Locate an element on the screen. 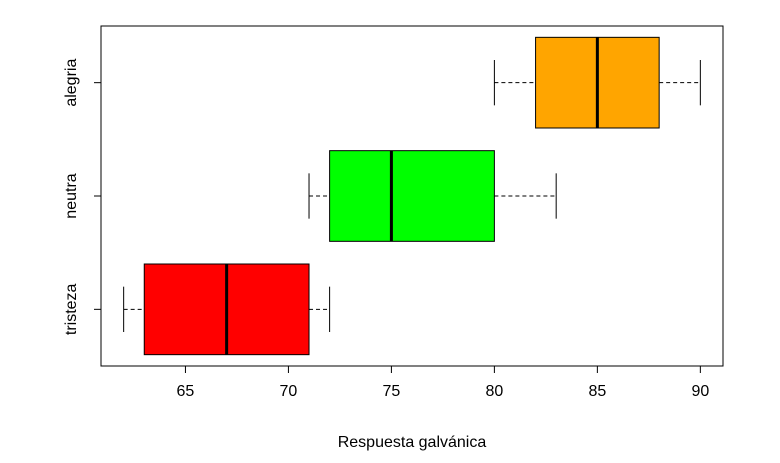 The width and height of the screenshot is (780, 463). y-tick-label-tristeza: tristeza is located at coordinates (71, 309).